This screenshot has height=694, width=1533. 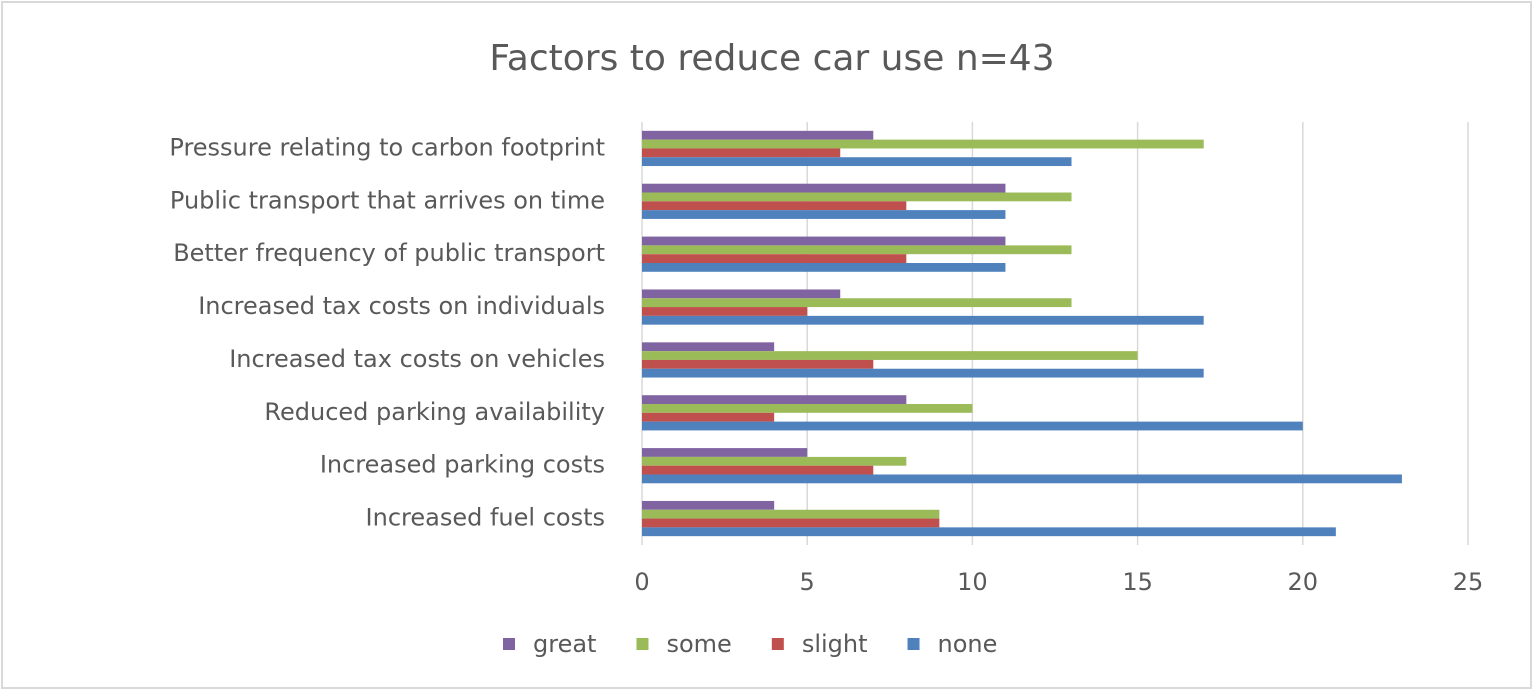 What do you see at coordinates (771, 58) in the screenshot?
I see `chart-title: Factors to reduce car use n=43` at bounding box center [771, 58].